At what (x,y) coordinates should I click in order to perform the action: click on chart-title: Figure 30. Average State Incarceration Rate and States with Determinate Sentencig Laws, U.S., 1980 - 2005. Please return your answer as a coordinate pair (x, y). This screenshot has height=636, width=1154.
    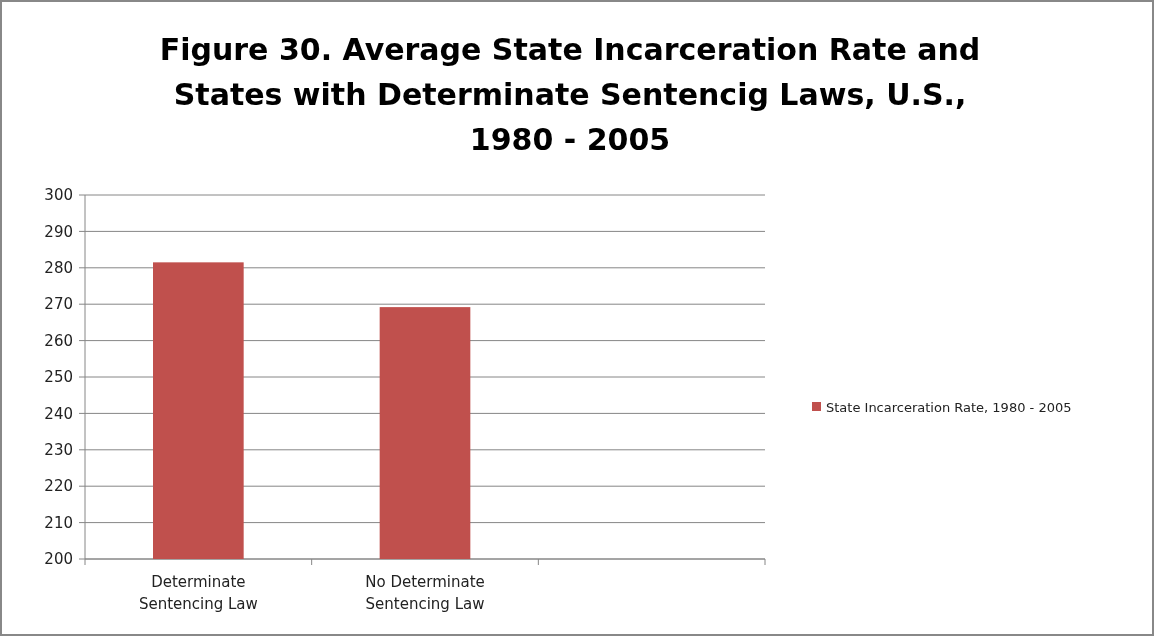
    Looking at the image, I should click on (570, 94).